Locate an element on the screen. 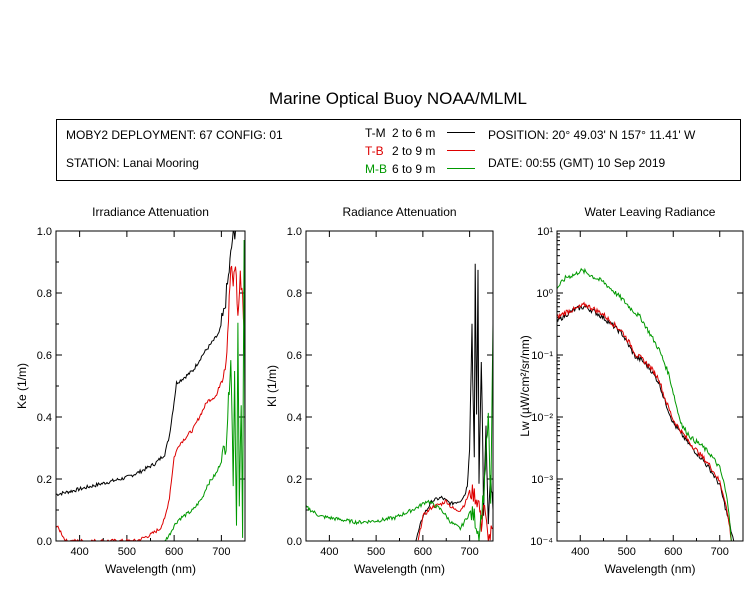 This screenshot has height=600, width=750. legend-code-tb: T-B is located at coordinates (374, 151).